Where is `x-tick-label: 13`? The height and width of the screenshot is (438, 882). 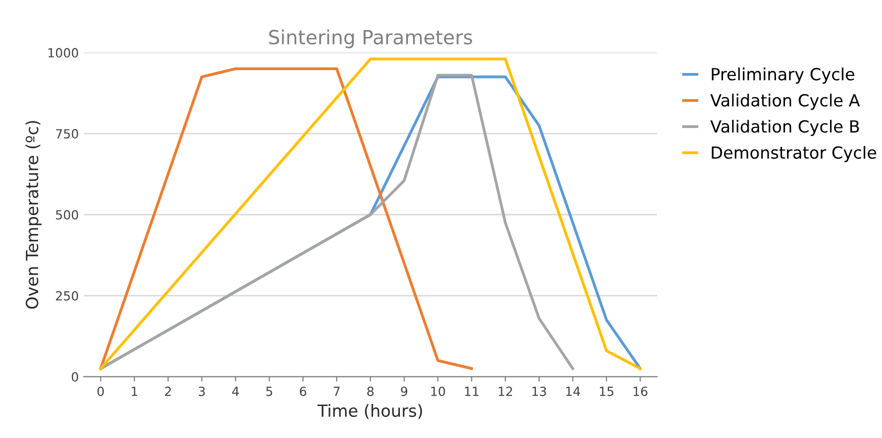 x-tick-label: 13 is located at coordinates (539, 391).